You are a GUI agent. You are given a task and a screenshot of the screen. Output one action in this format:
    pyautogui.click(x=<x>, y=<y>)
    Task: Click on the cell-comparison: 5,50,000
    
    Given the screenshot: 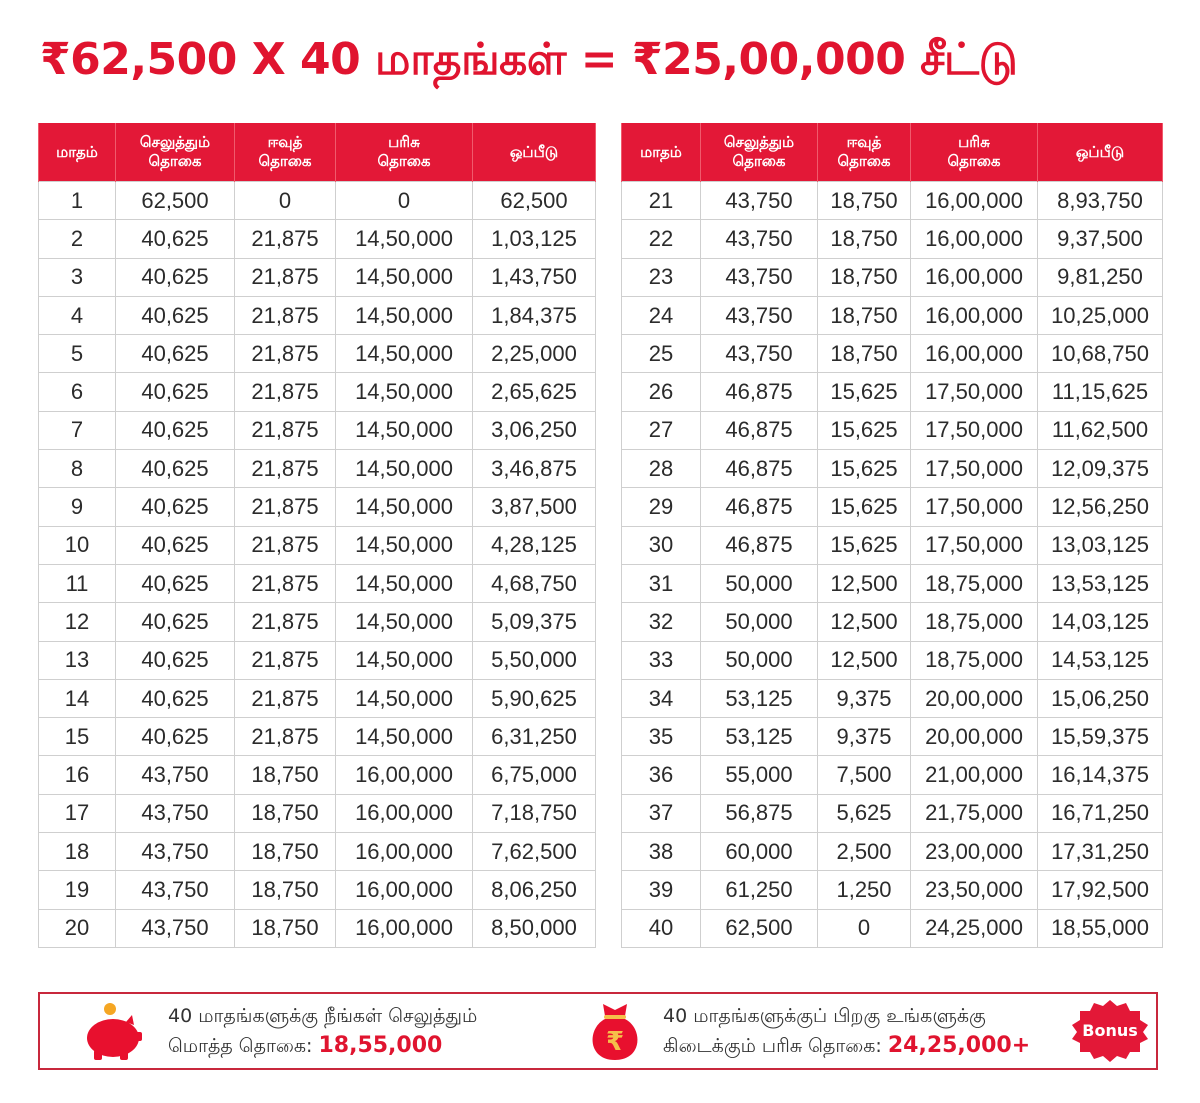 What is the action you would take?
    pyautogui.click(x=534, y=660)
    